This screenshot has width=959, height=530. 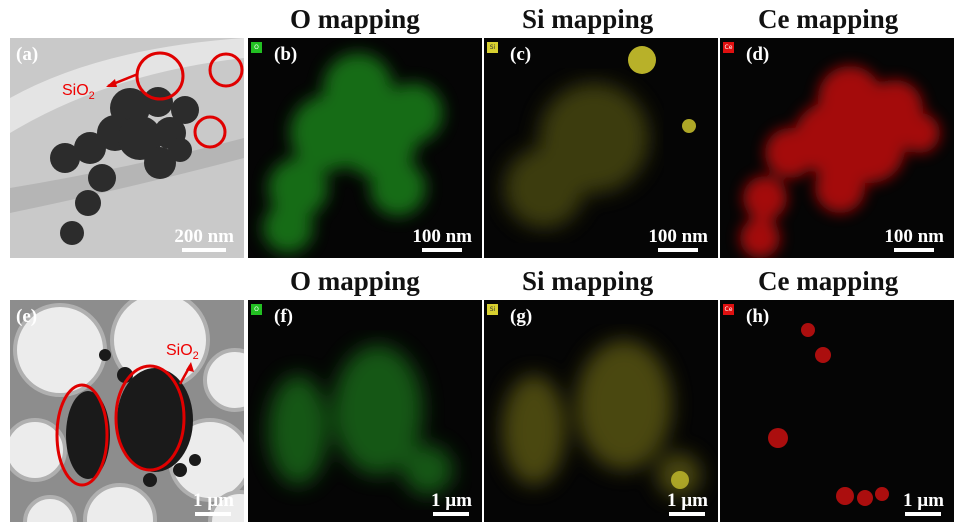 I want to click on o-element-tag-b: O, so click(x=256, y=47).